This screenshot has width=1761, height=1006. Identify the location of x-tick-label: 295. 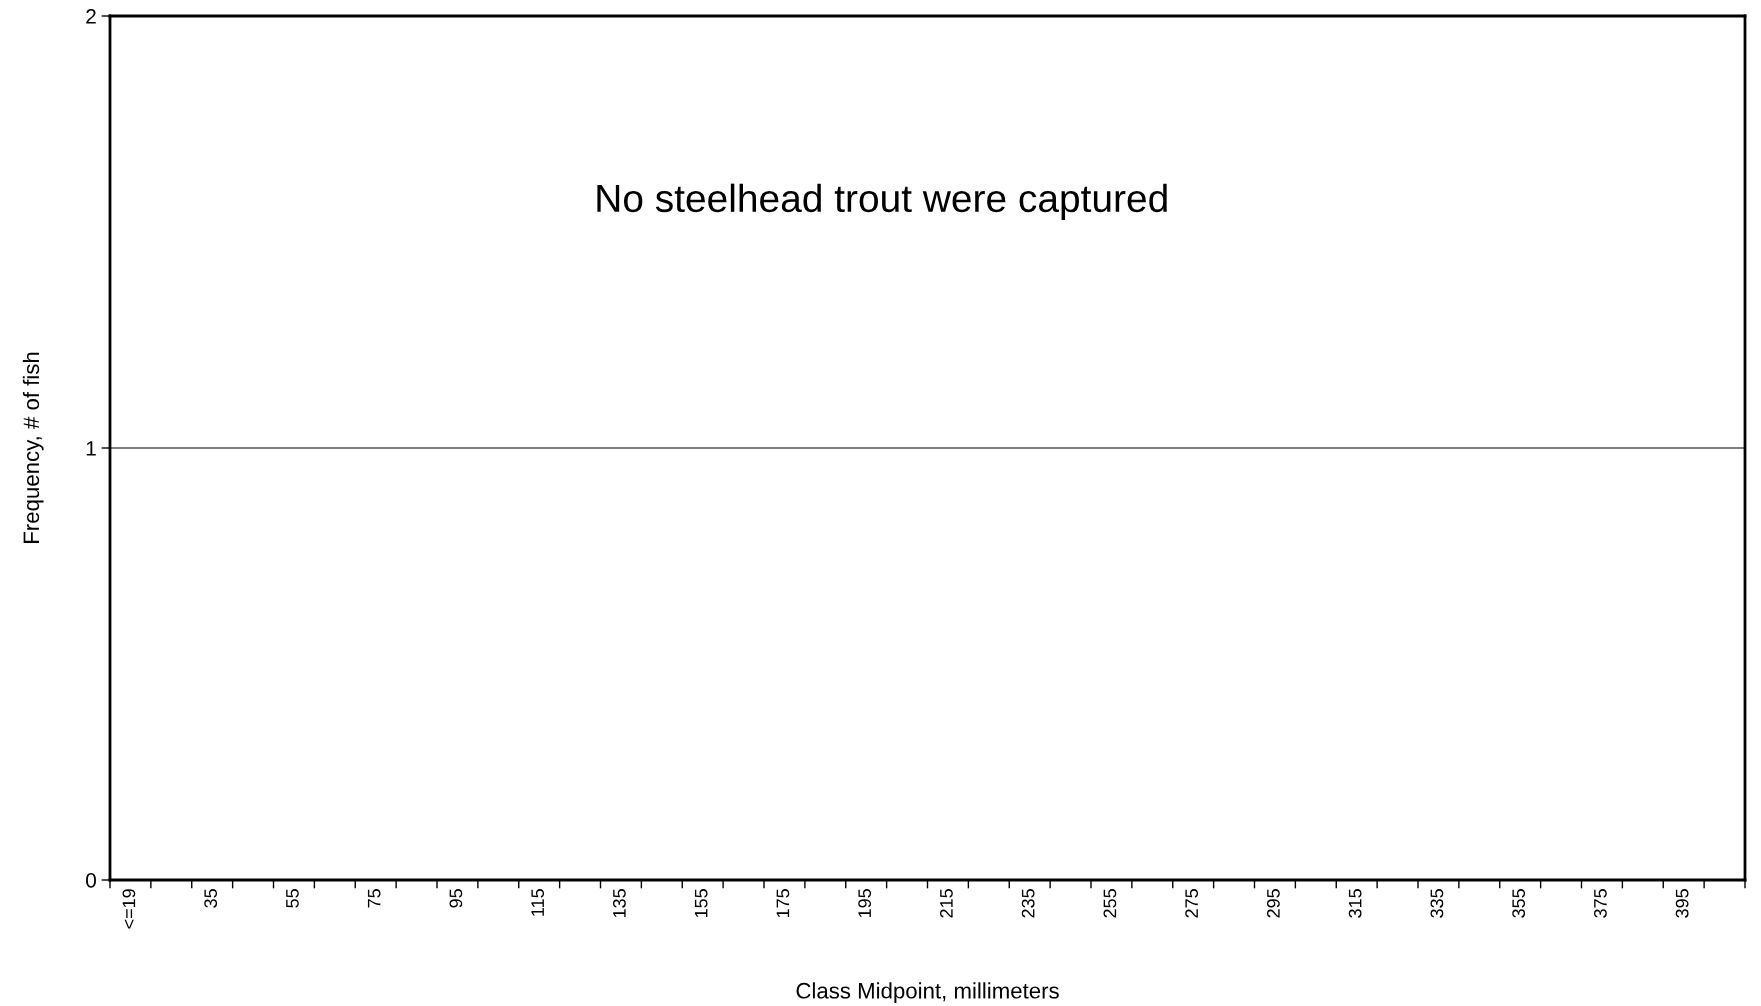
(1273, 903).